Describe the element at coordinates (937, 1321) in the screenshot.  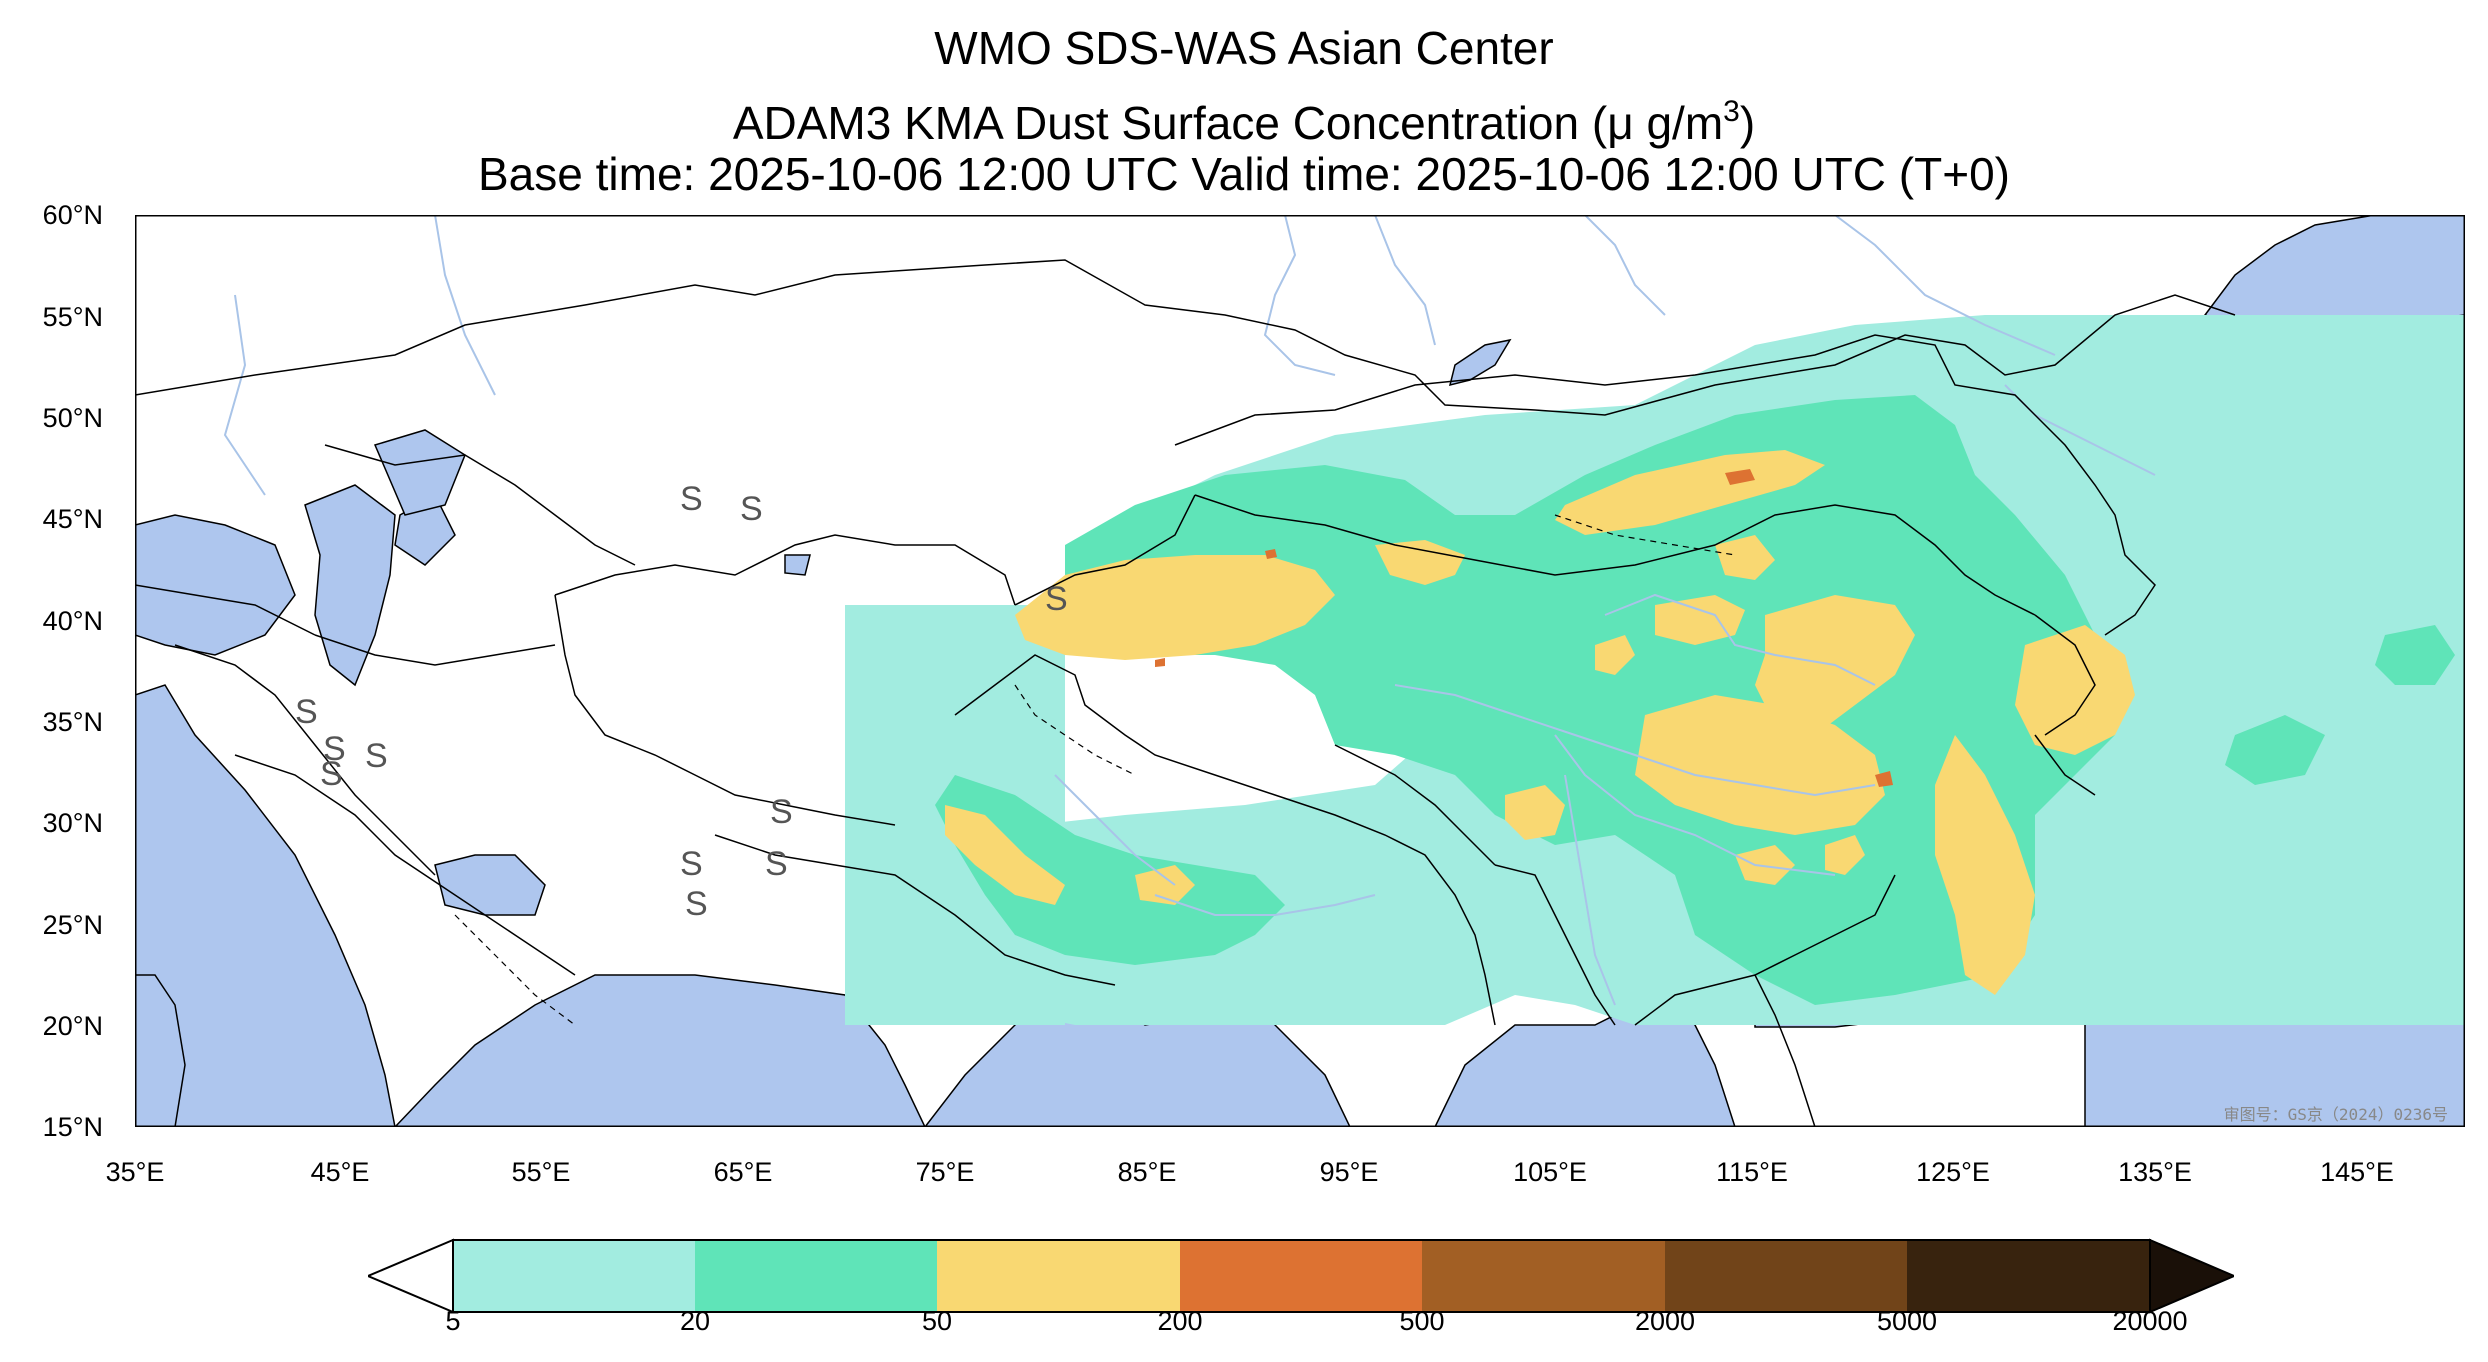
I see `colorbar-label-50: 50` at that location.